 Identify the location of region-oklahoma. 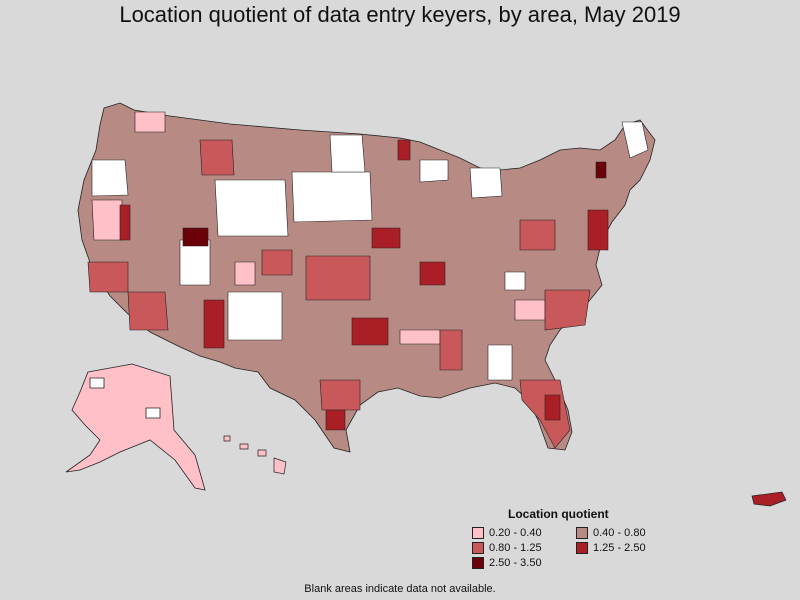
(370, 331).